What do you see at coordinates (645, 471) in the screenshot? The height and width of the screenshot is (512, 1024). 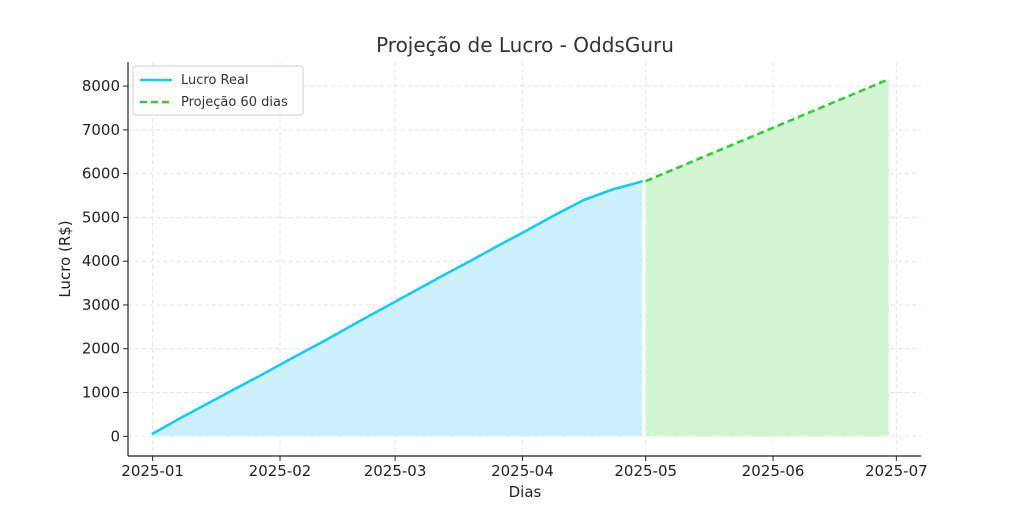 I see `x-tick-label: 2025-05` at bounding box center [645, 471].